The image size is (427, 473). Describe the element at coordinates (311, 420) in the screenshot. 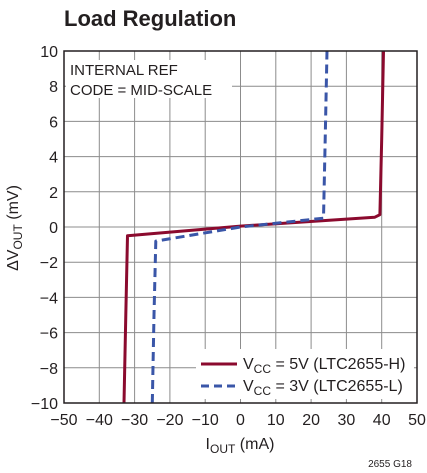

I see `x-tick-label: 20` at that location.